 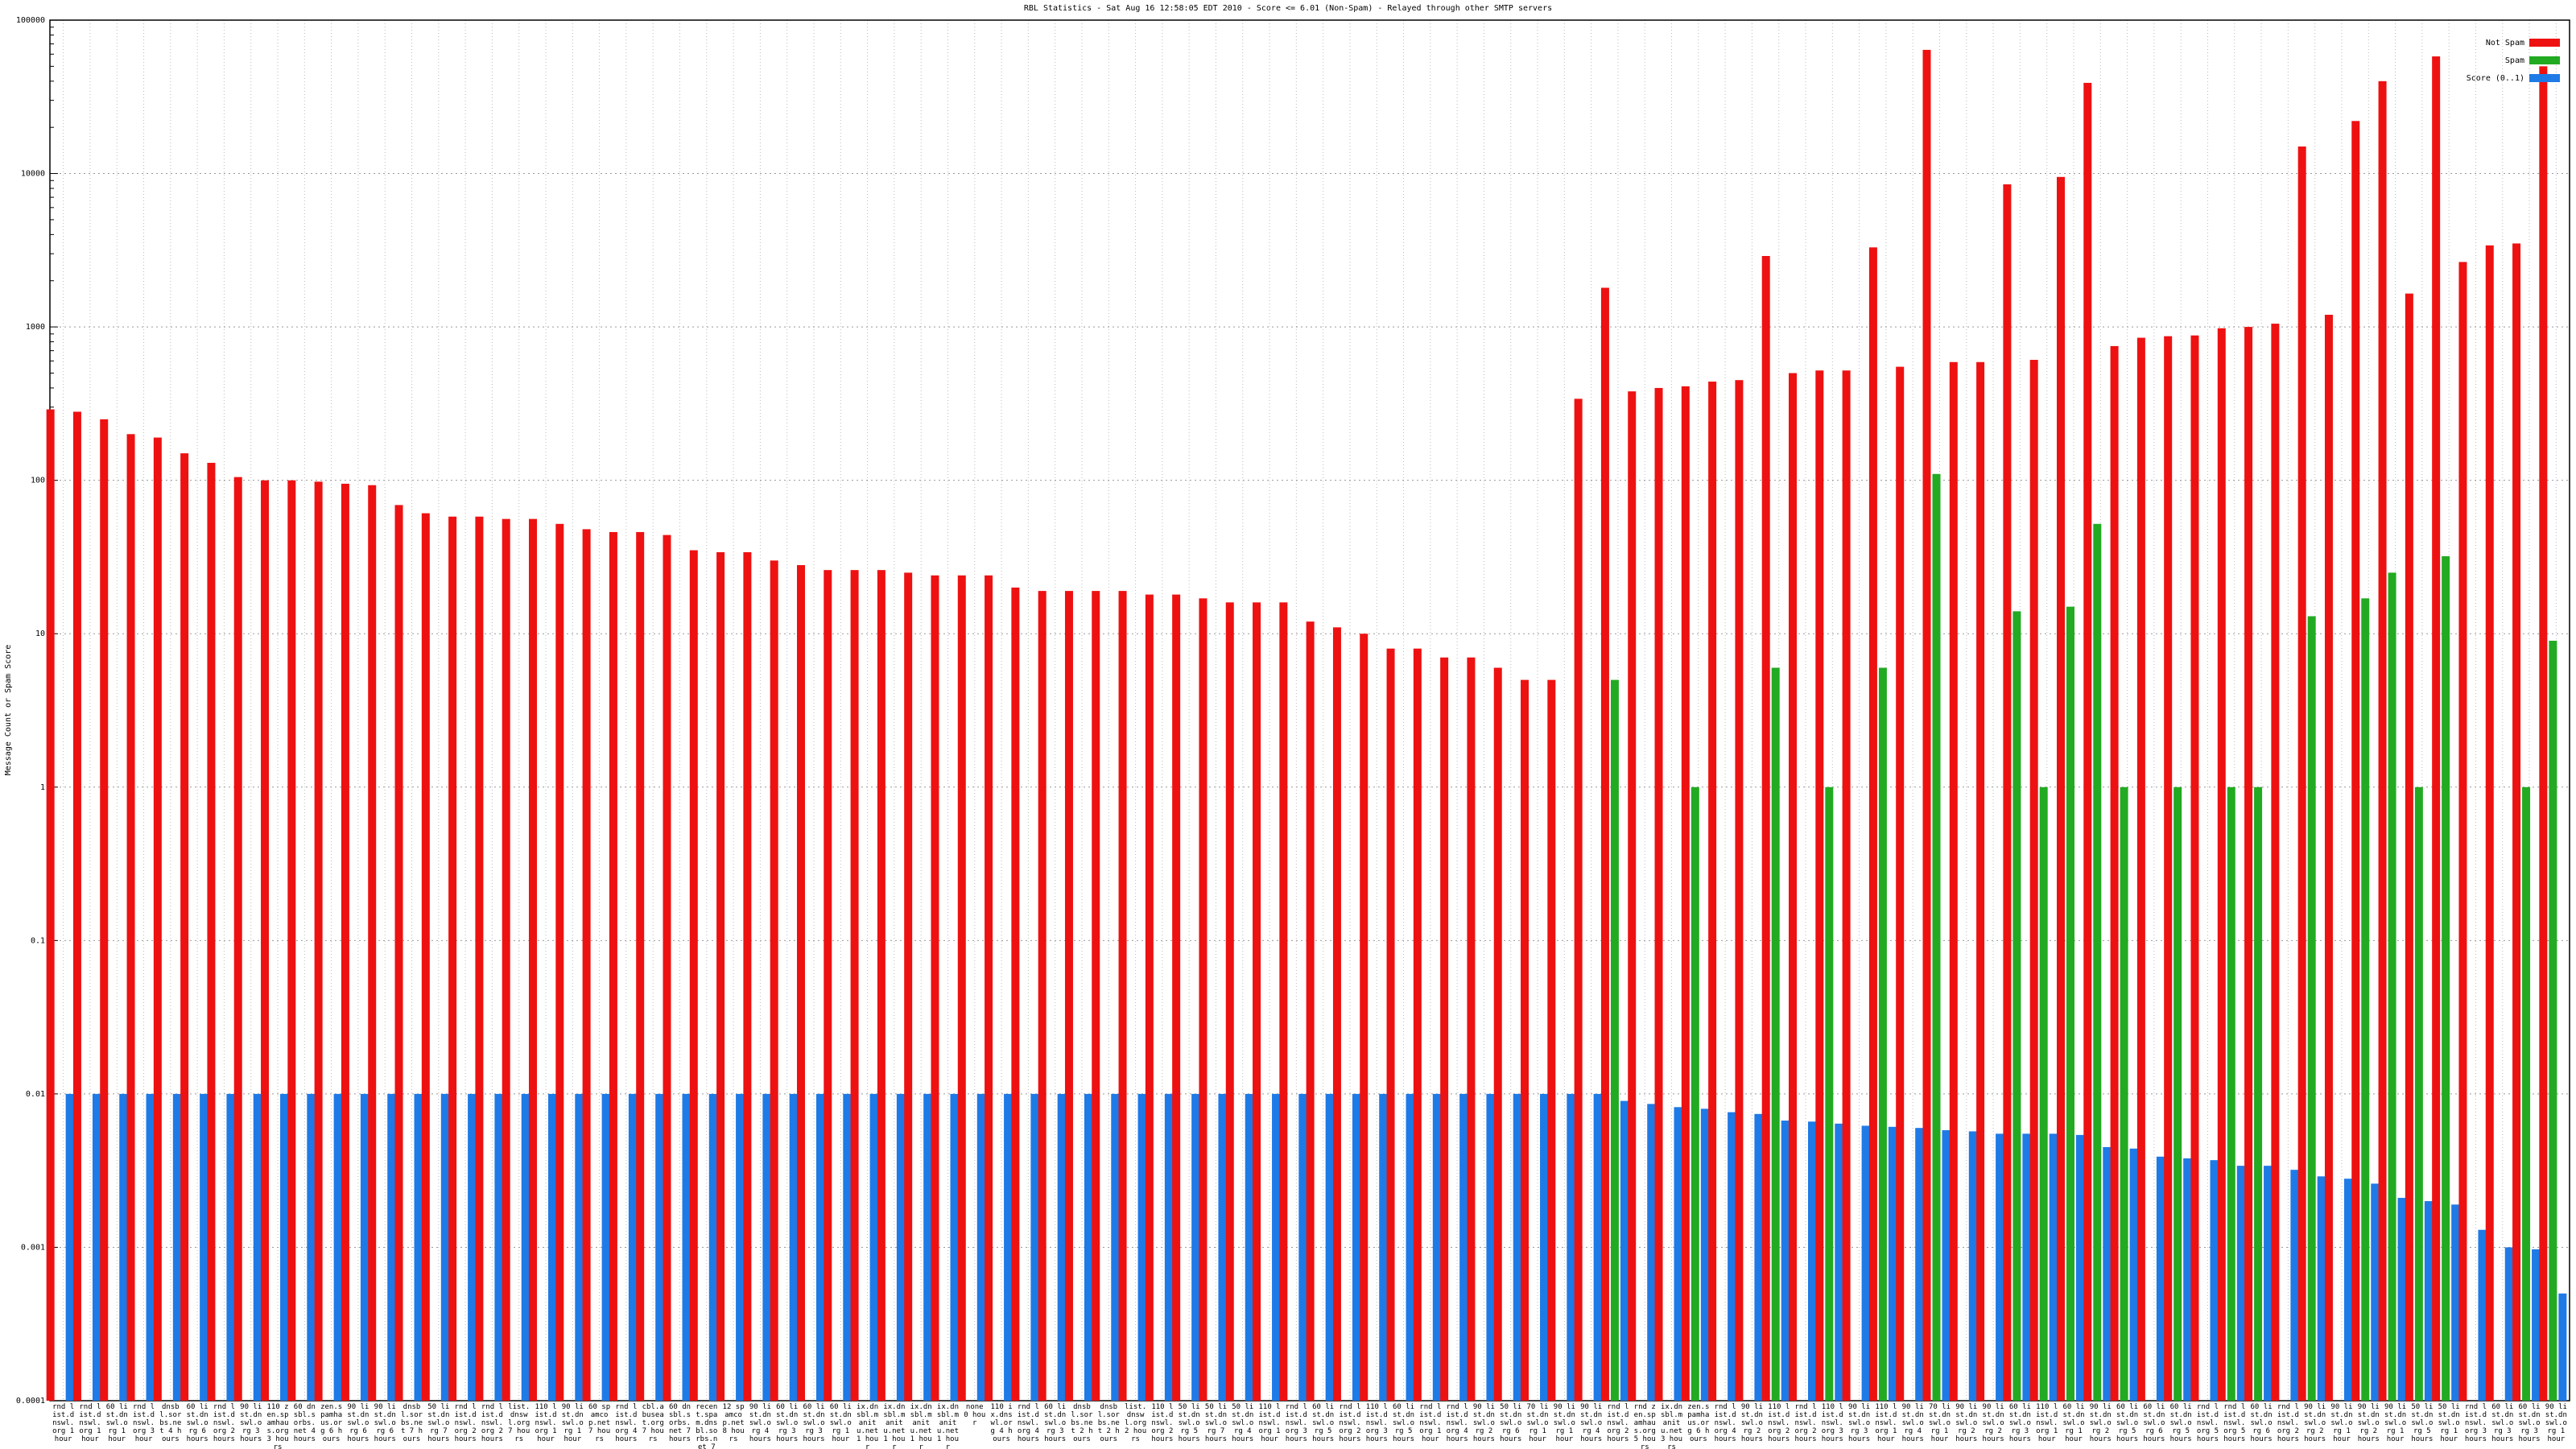 I want to click on x-tick-label: rnd list.dnswl.org 1 hour, so click(x=90, y=1423).